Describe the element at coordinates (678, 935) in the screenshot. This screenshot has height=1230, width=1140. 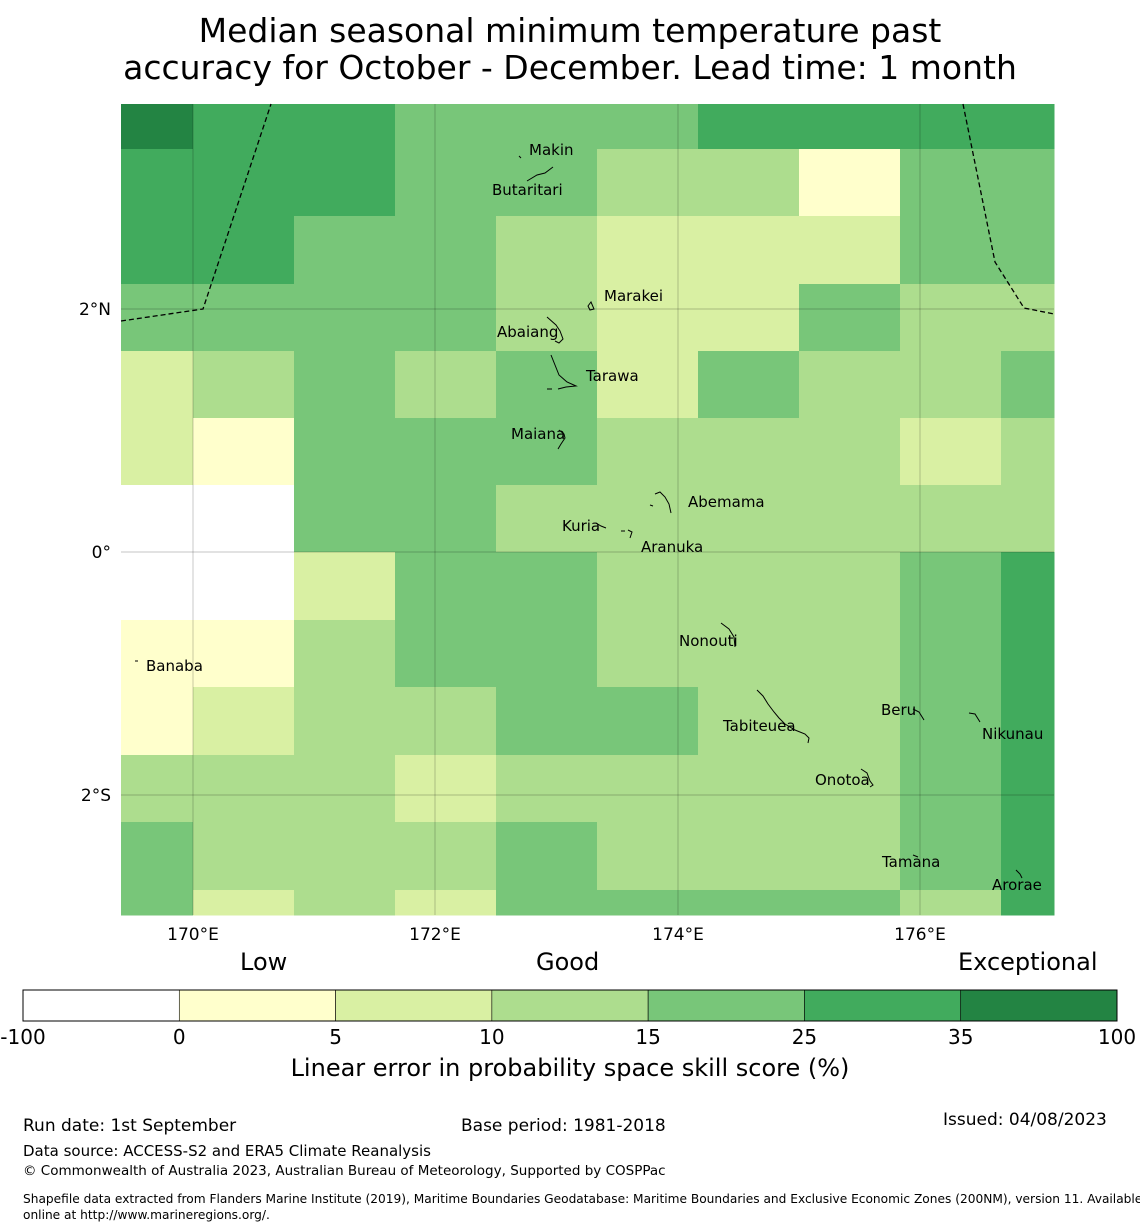
I see `longitude-tick-label: 174°E` at that location.